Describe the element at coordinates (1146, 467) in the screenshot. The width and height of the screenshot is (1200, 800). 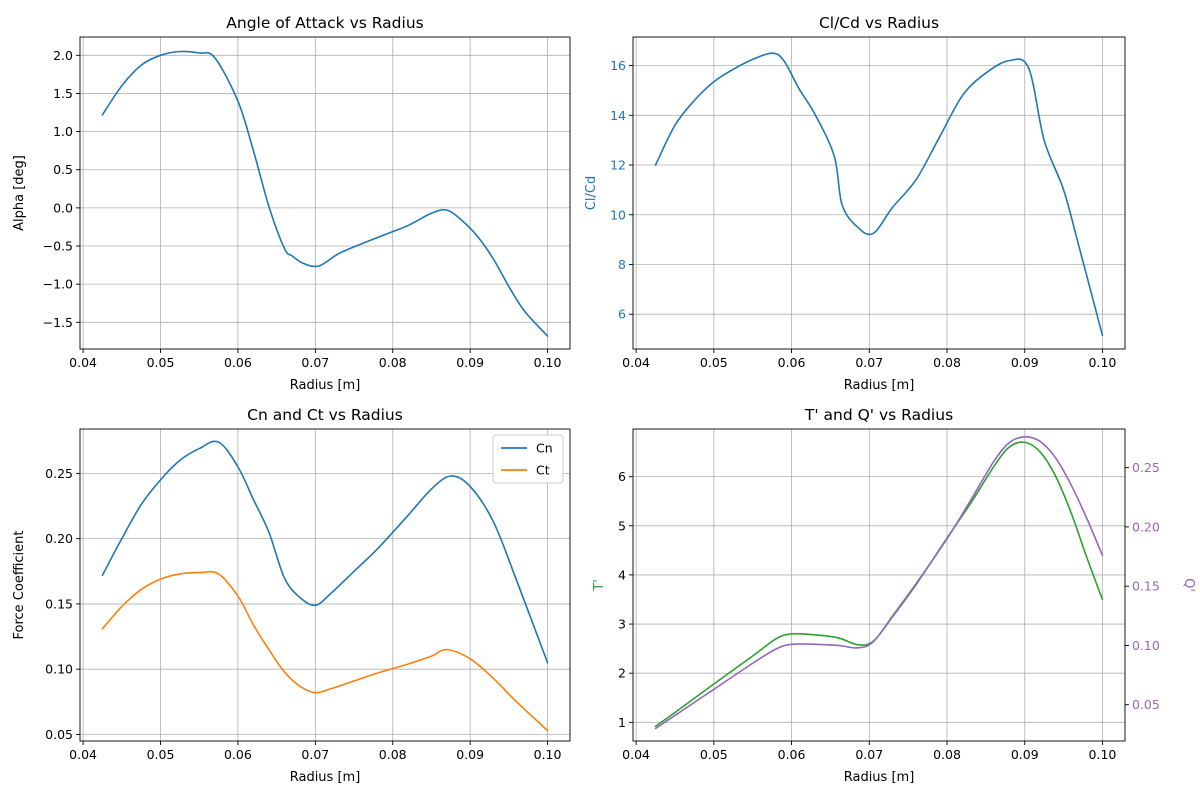
I see `y-right-tick-label: 0.25` at that location.